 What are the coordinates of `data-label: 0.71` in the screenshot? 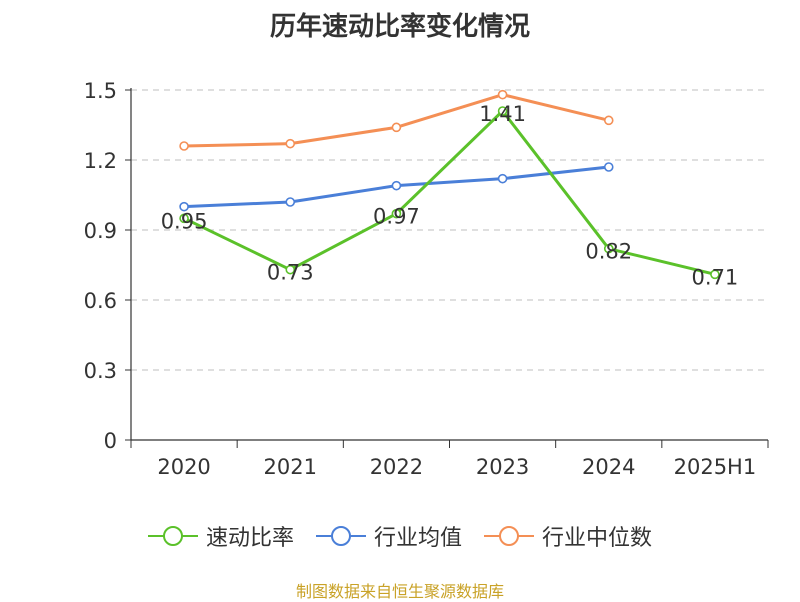 It's located at (715, 277).